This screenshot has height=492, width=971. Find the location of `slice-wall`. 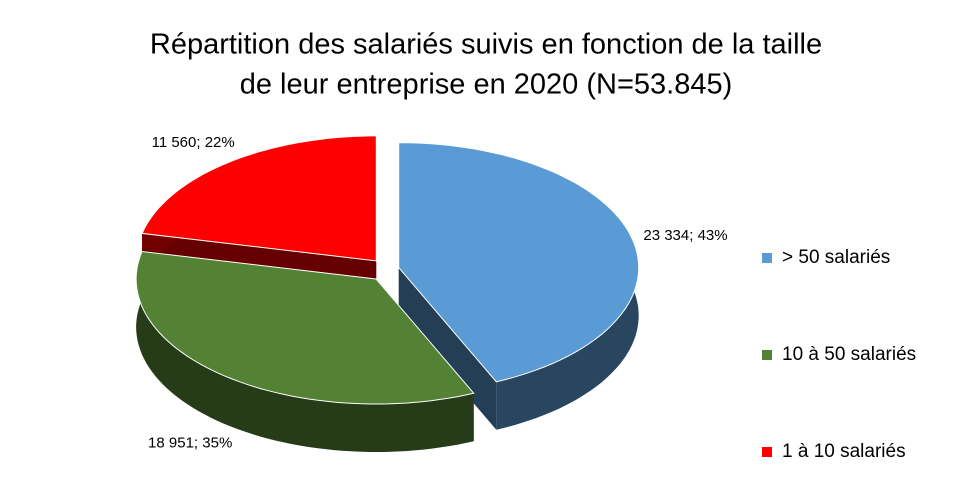

slice-wall is located at coordinates (447, 348).